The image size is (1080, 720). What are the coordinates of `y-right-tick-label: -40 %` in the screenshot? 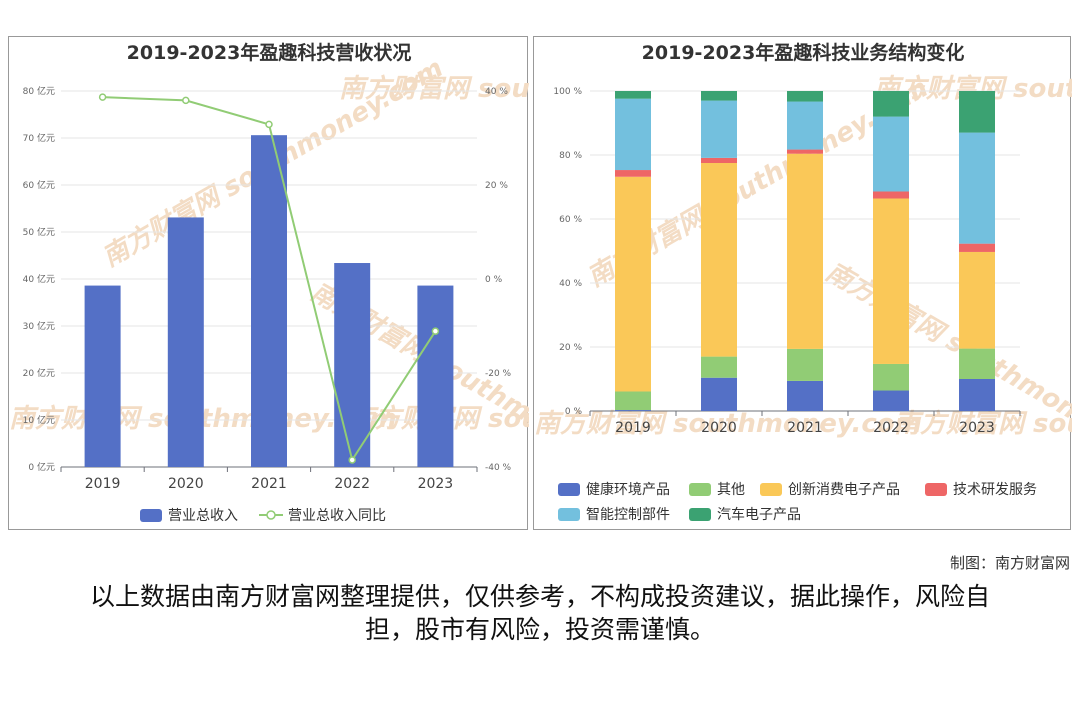 It's located at (498, 468).